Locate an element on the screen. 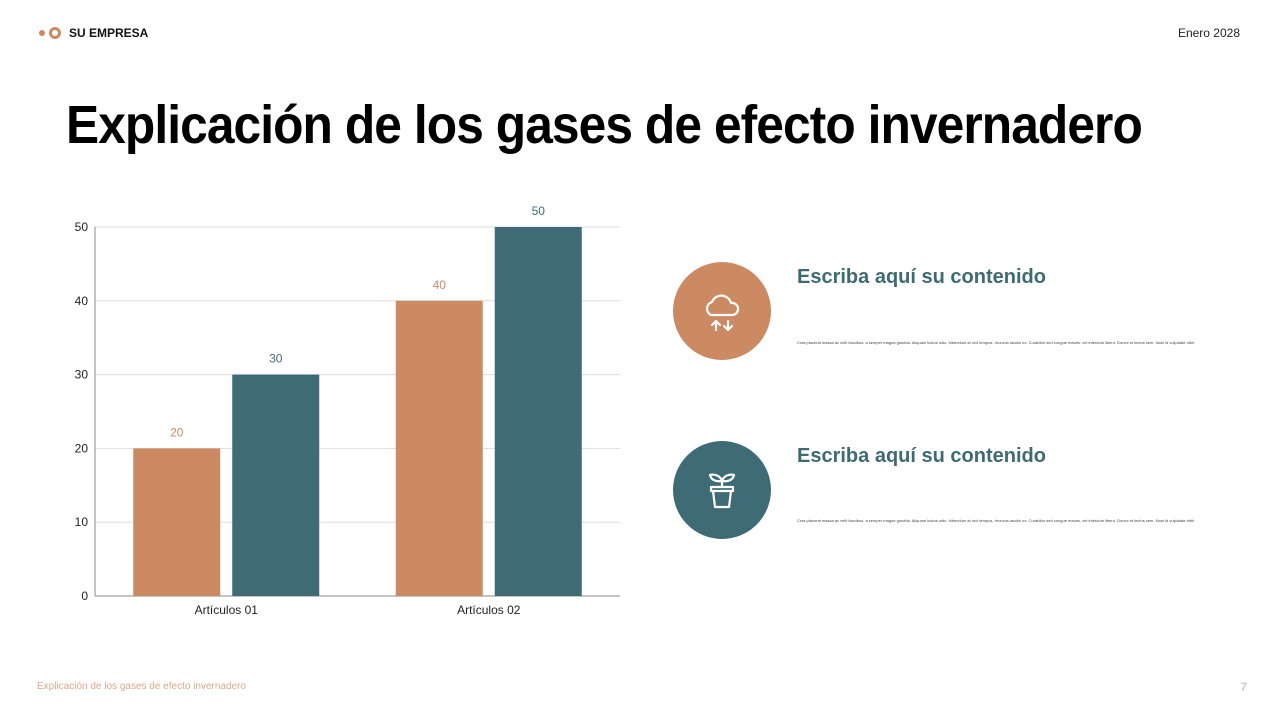  data-label: 30 is located at coordinates (276, 359).